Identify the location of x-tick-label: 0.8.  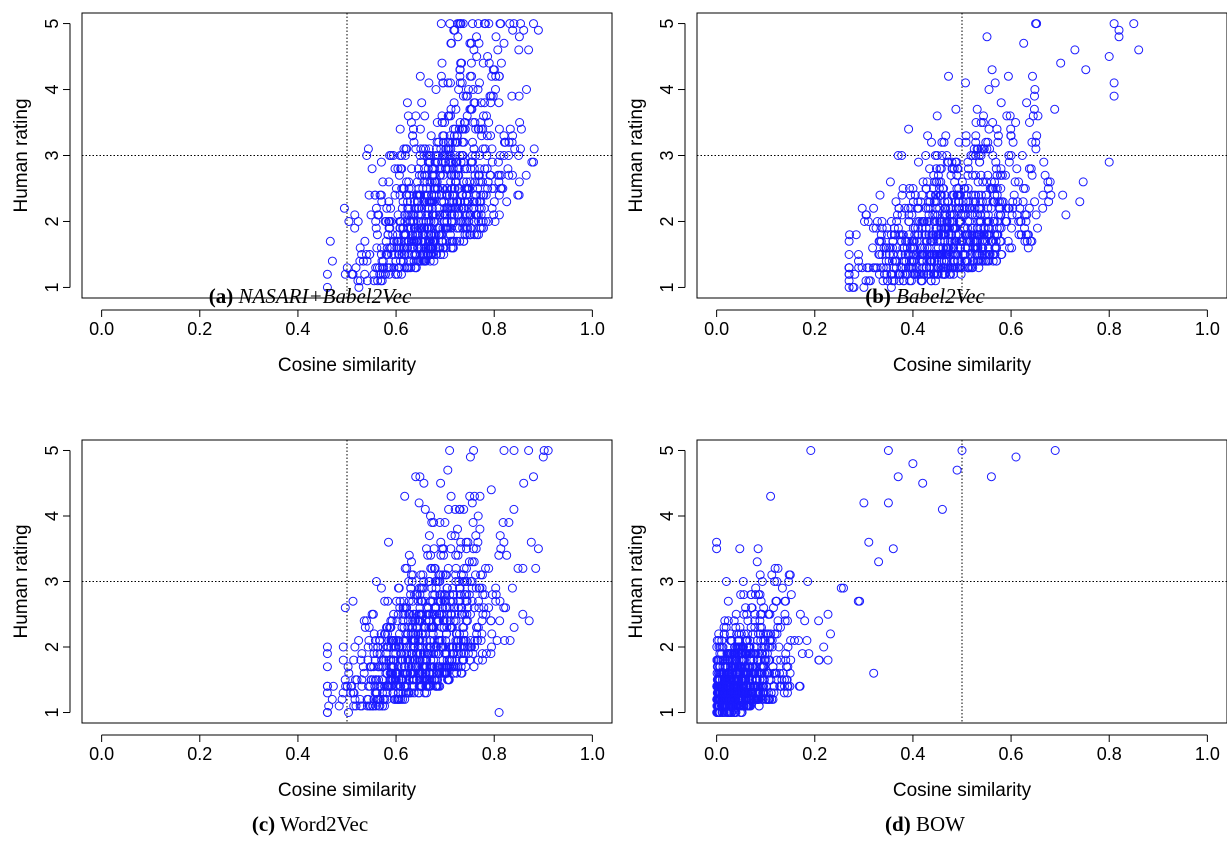
(494, 754).